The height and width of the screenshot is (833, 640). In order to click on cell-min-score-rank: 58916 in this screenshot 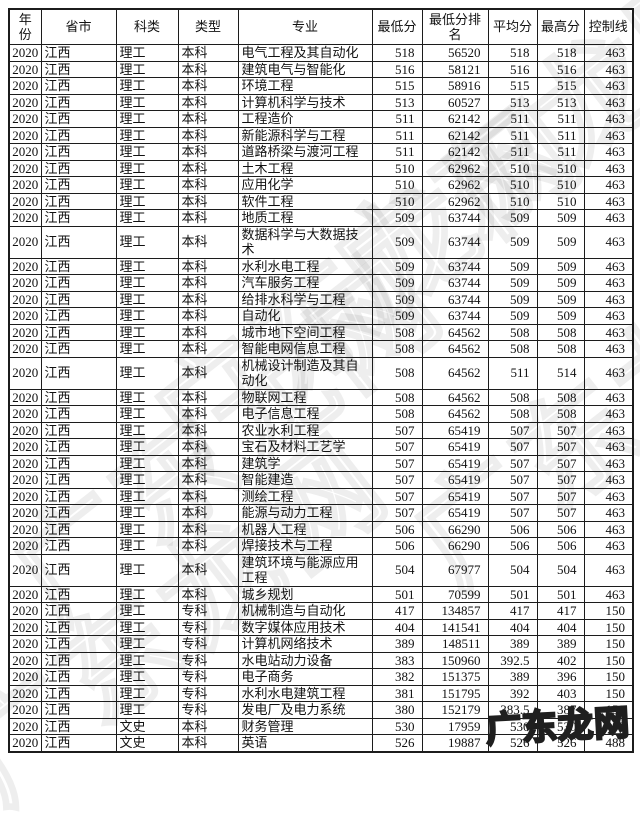, I will do `click(455, 86)`.